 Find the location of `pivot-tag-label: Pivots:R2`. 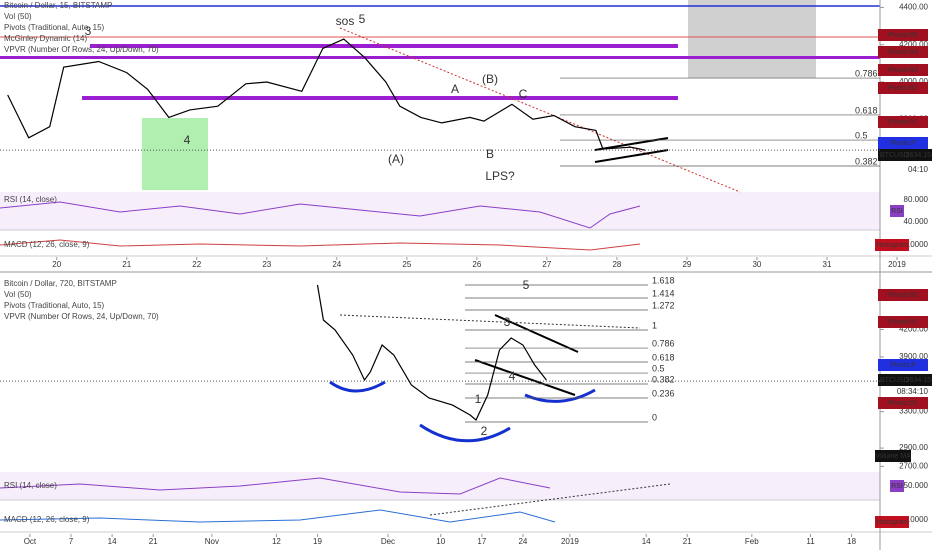

pivot-tag-label: Pivots:R2 is located at coordinates (903, 88).